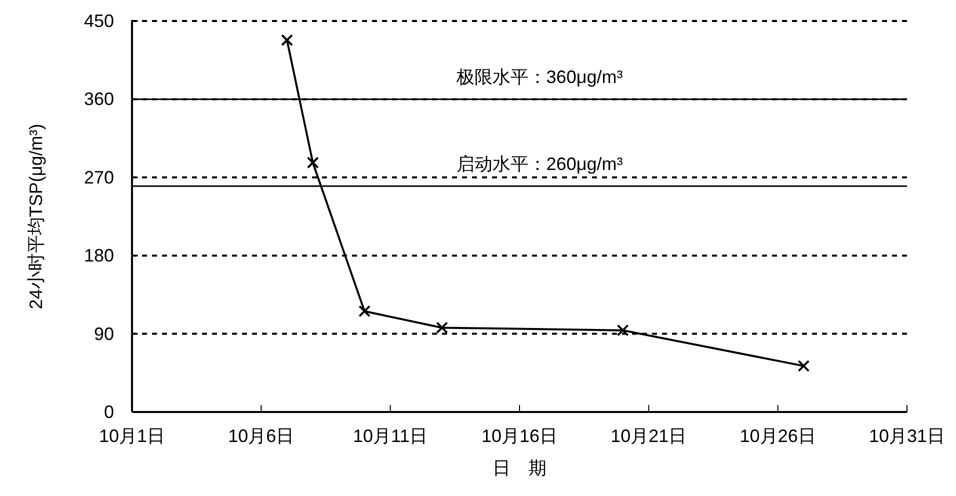  I want to click on y-tick-label: 0, so click(109, 412).